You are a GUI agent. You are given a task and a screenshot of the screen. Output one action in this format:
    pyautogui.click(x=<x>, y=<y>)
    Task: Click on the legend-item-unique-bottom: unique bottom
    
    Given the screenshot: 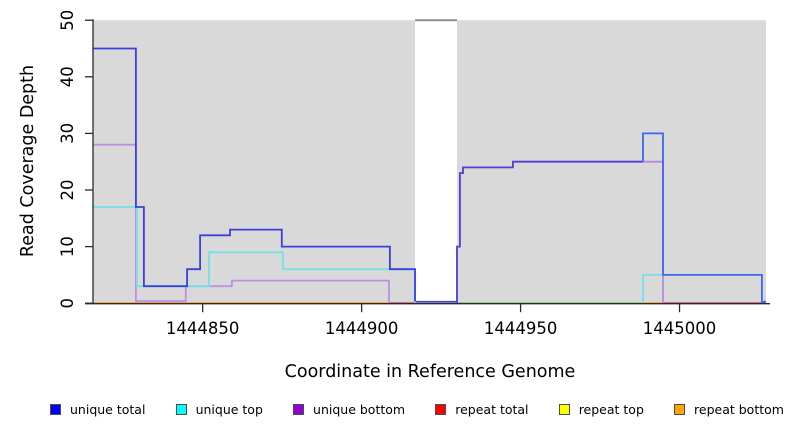 What is the action you would take?
    pyautogui.click(x=349, y=409)
    